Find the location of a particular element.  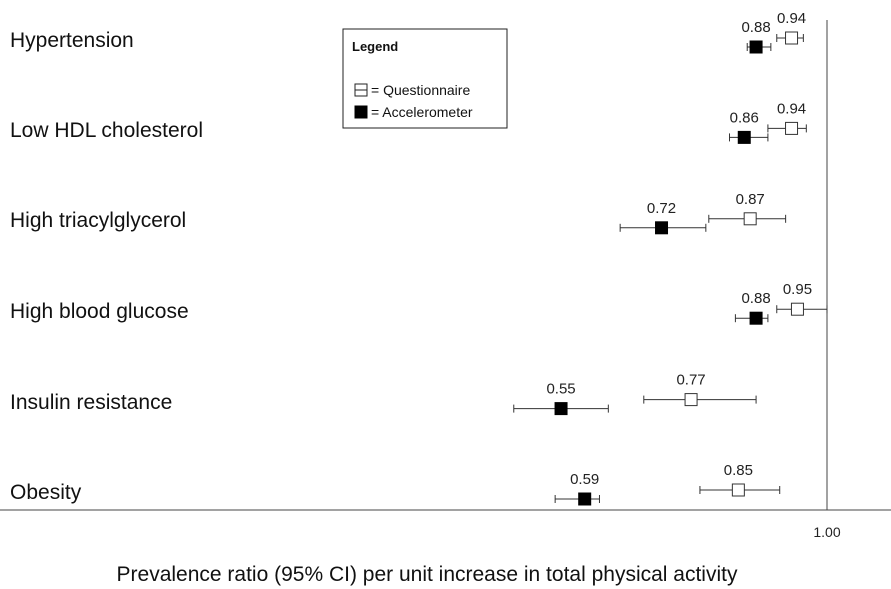

legend: Legend = Questionnaire = Accelerometer is located at coordinates (425, 78).